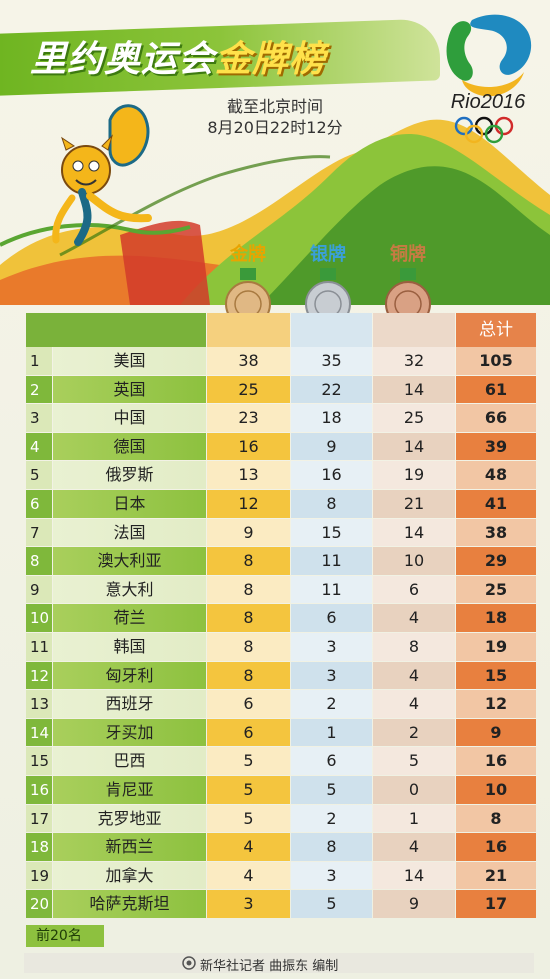  Describe the element at coordinates (414, 503) in the screenshot. I see `bronze-cell: 21` at that location.